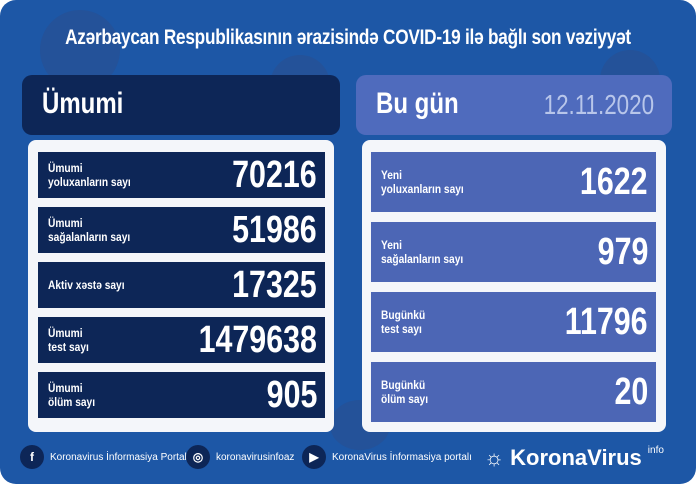 Image resolution: width=696 pixels, height=484 pixels. I want to click on stat-value: 20, so click(631, 391).